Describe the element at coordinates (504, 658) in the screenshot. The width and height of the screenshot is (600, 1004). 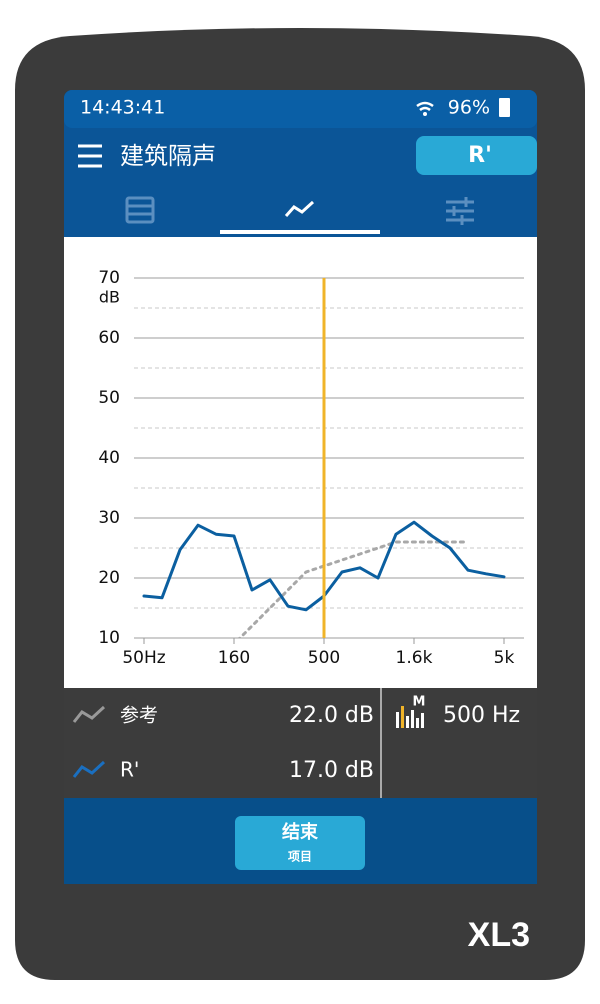
I see `x-tick-label: 5k` at that location.